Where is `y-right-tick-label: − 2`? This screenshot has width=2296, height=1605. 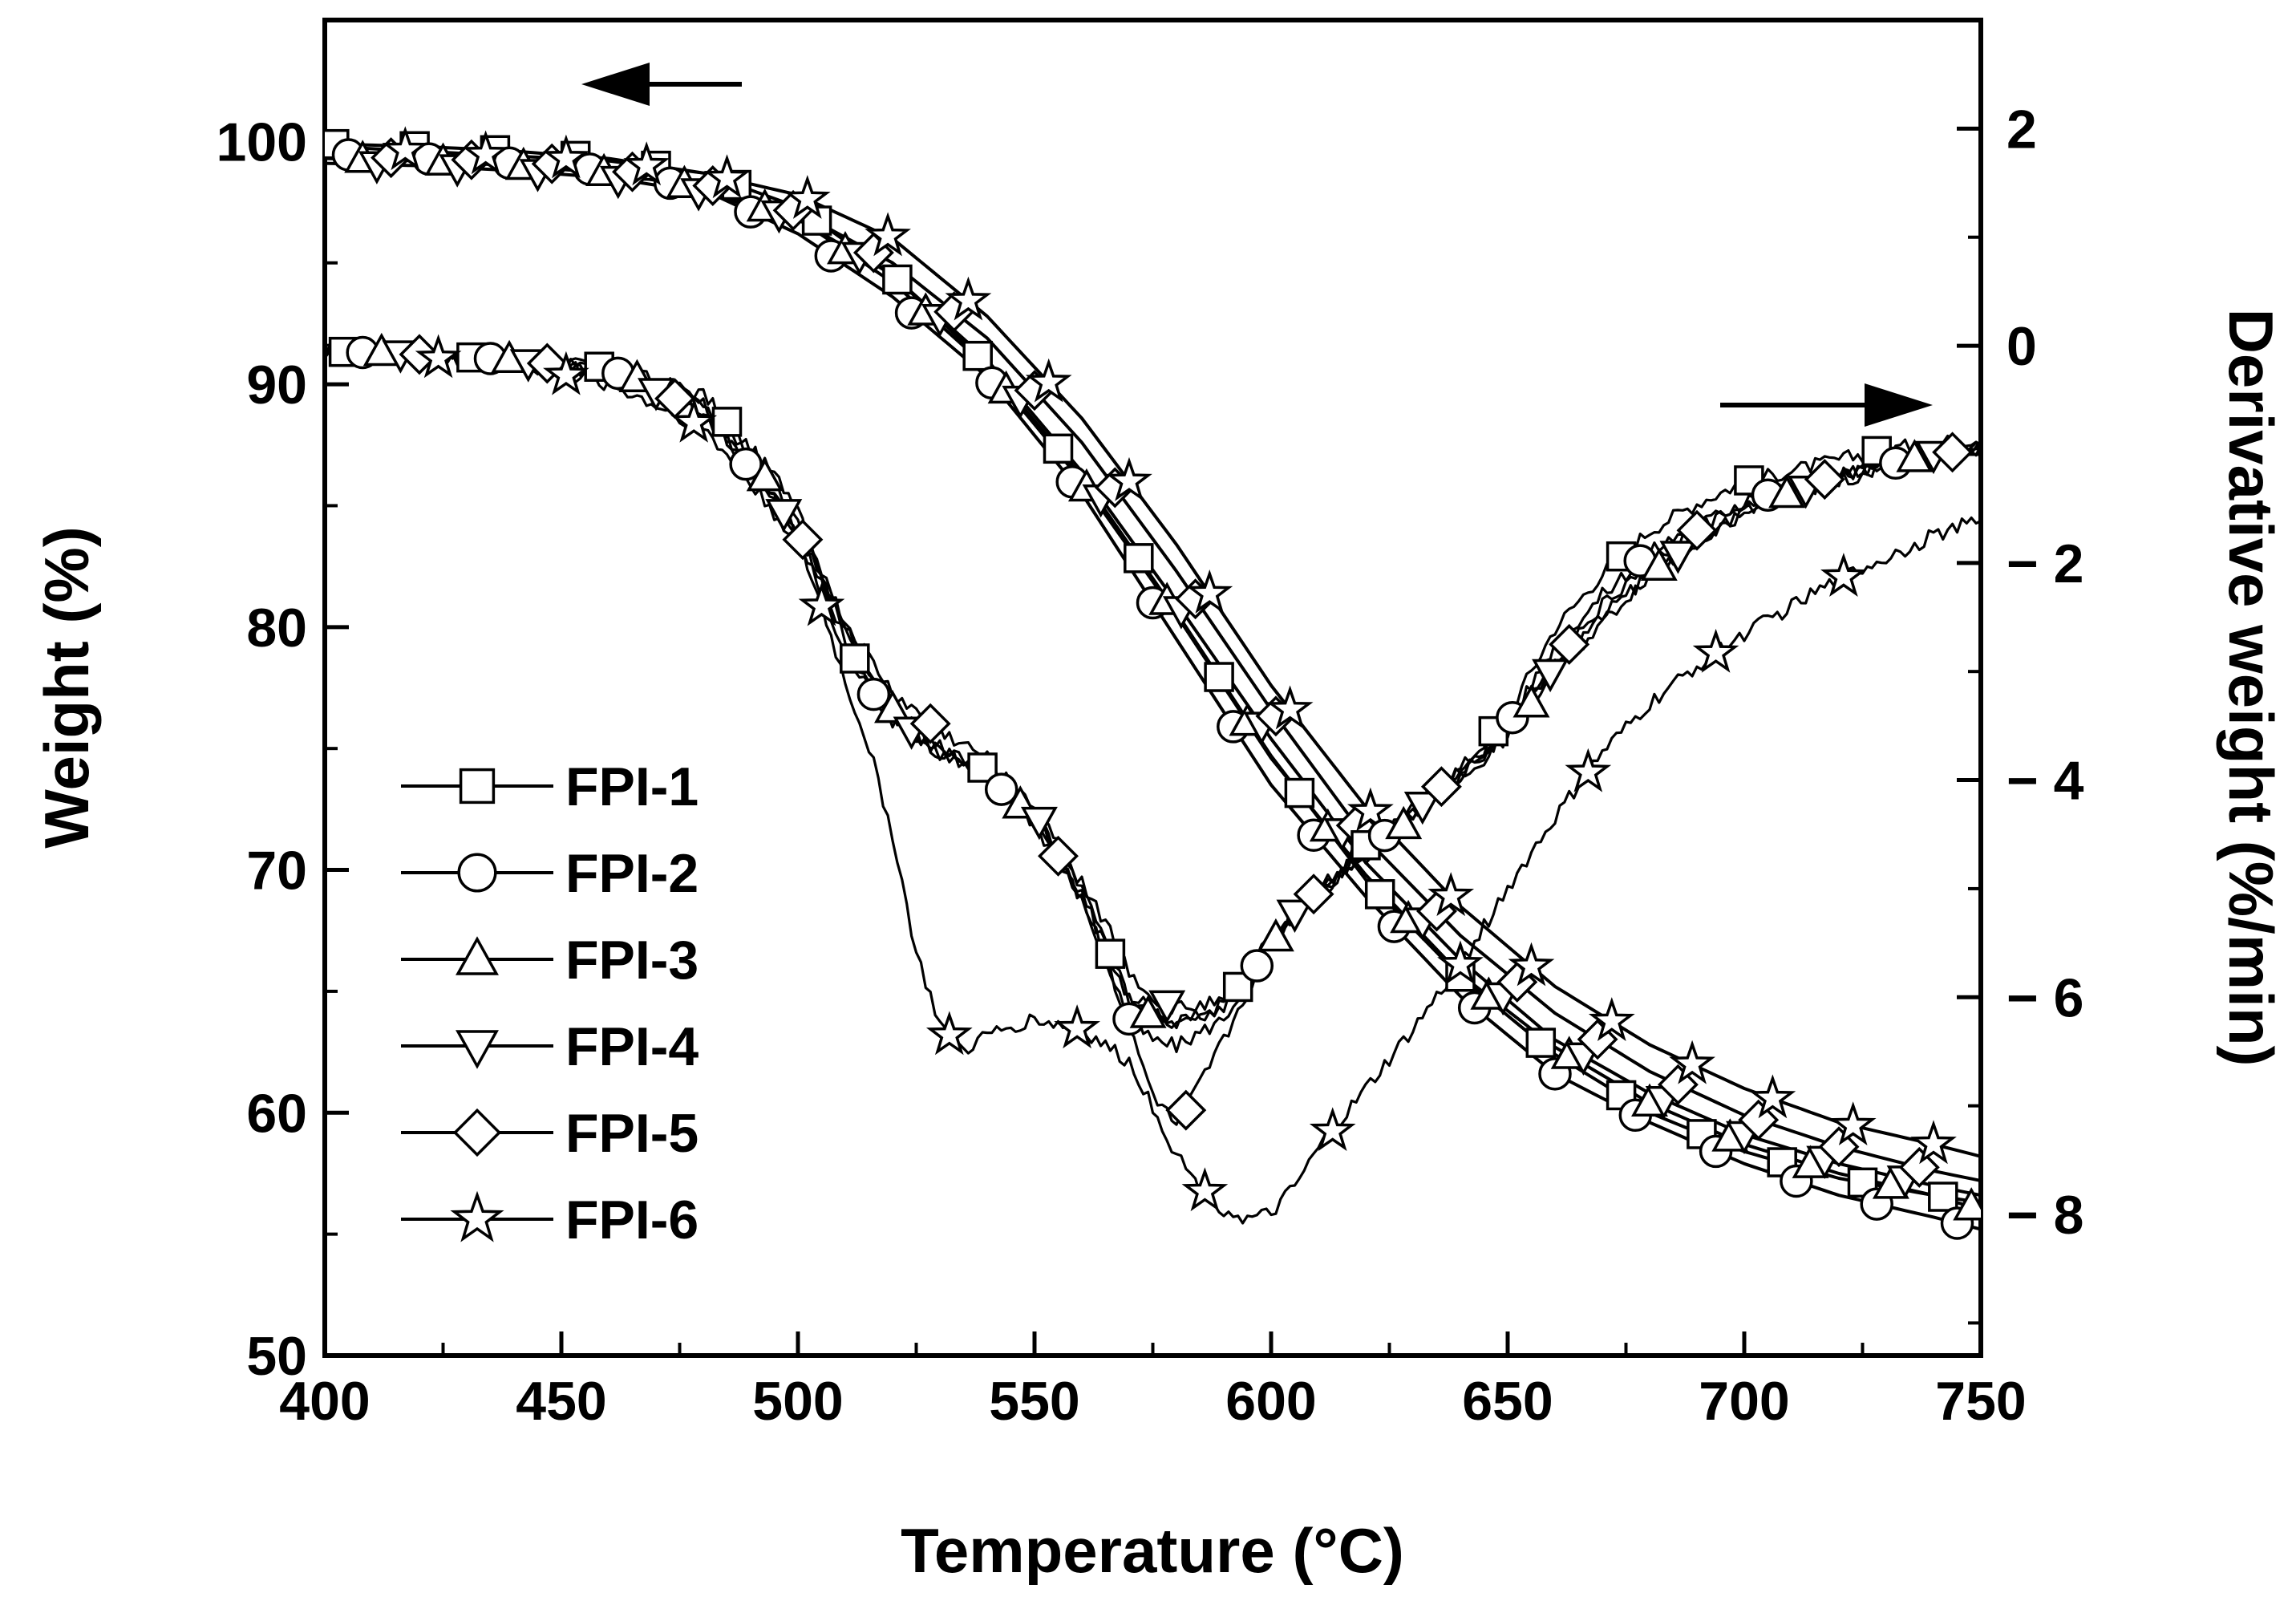
y-right-tick-label: − 2 is located at coordinates (2045, 564).